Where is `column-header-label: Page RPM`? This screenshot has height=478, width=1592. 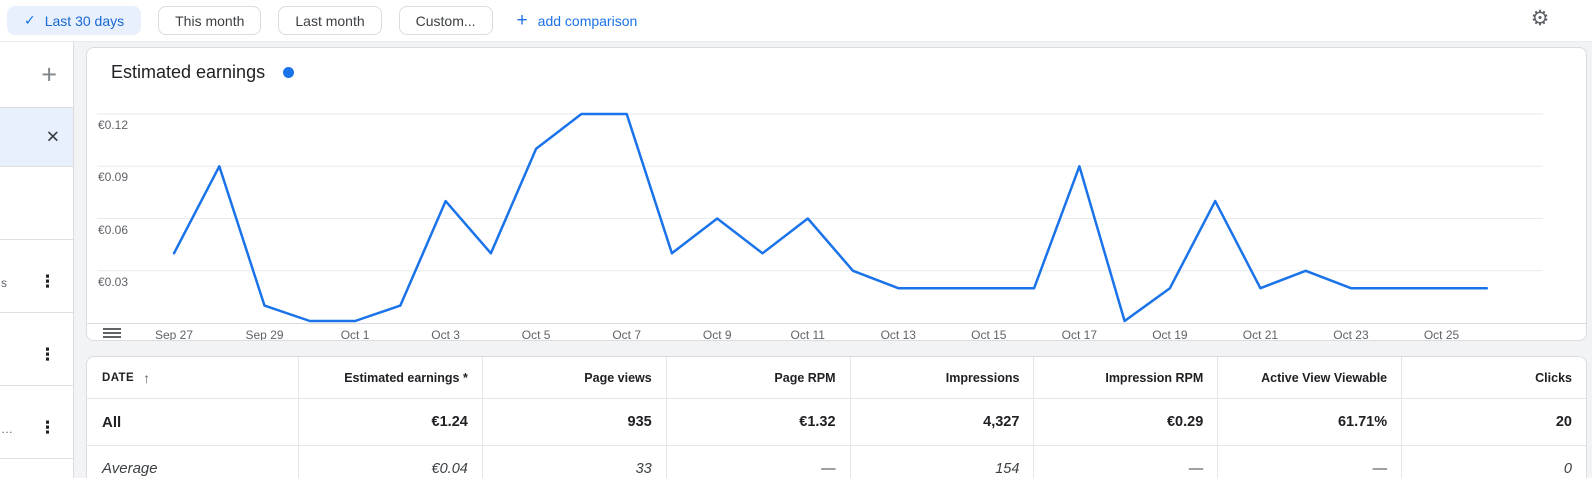 column-header-label: Page RPM is located at coordinates (805, 377).